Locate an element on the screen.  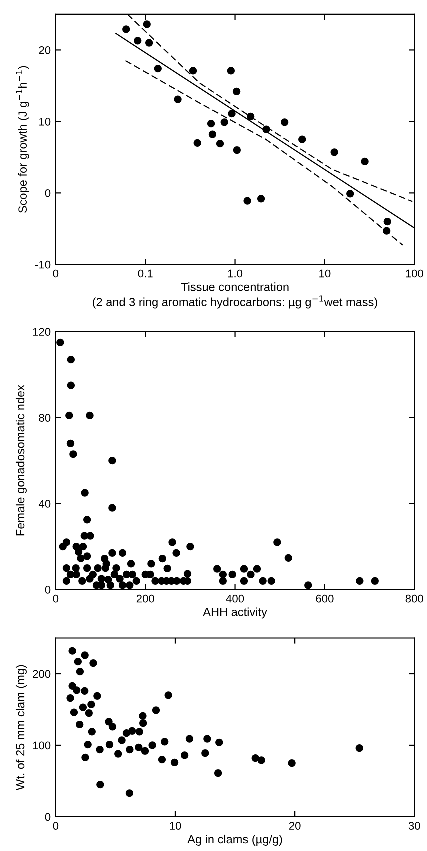
y-axis-title: Scope for growth (J g$^{−1}$h$^{−1}$) is located at coordinates (23, 140).